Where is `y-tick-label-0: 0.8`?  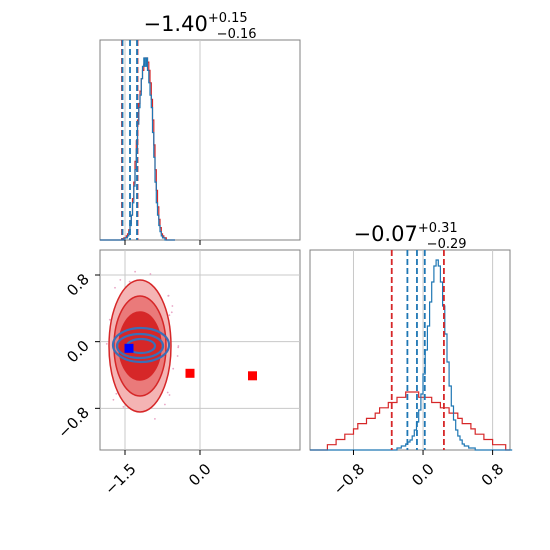
y-tick-label-0: 0.8 is located at coordinates (78, 285).